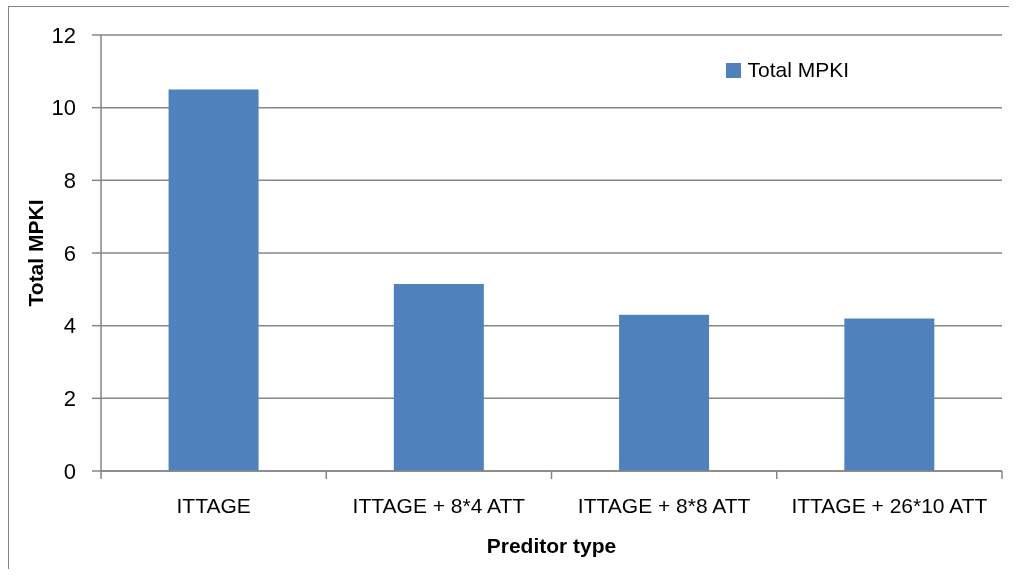  What do you see at coordinates (69, 181) in the screenshot?
I see `y-tick-label: 8` at bounding box center [69, 181].